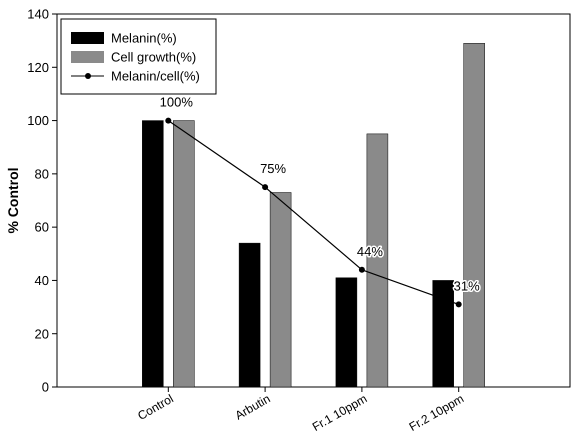 The image size is (574, 445). What do you see at coordinates (273, 168) in the screenshot?
I see `data-label: 75%` at bounding box center [273, 168].